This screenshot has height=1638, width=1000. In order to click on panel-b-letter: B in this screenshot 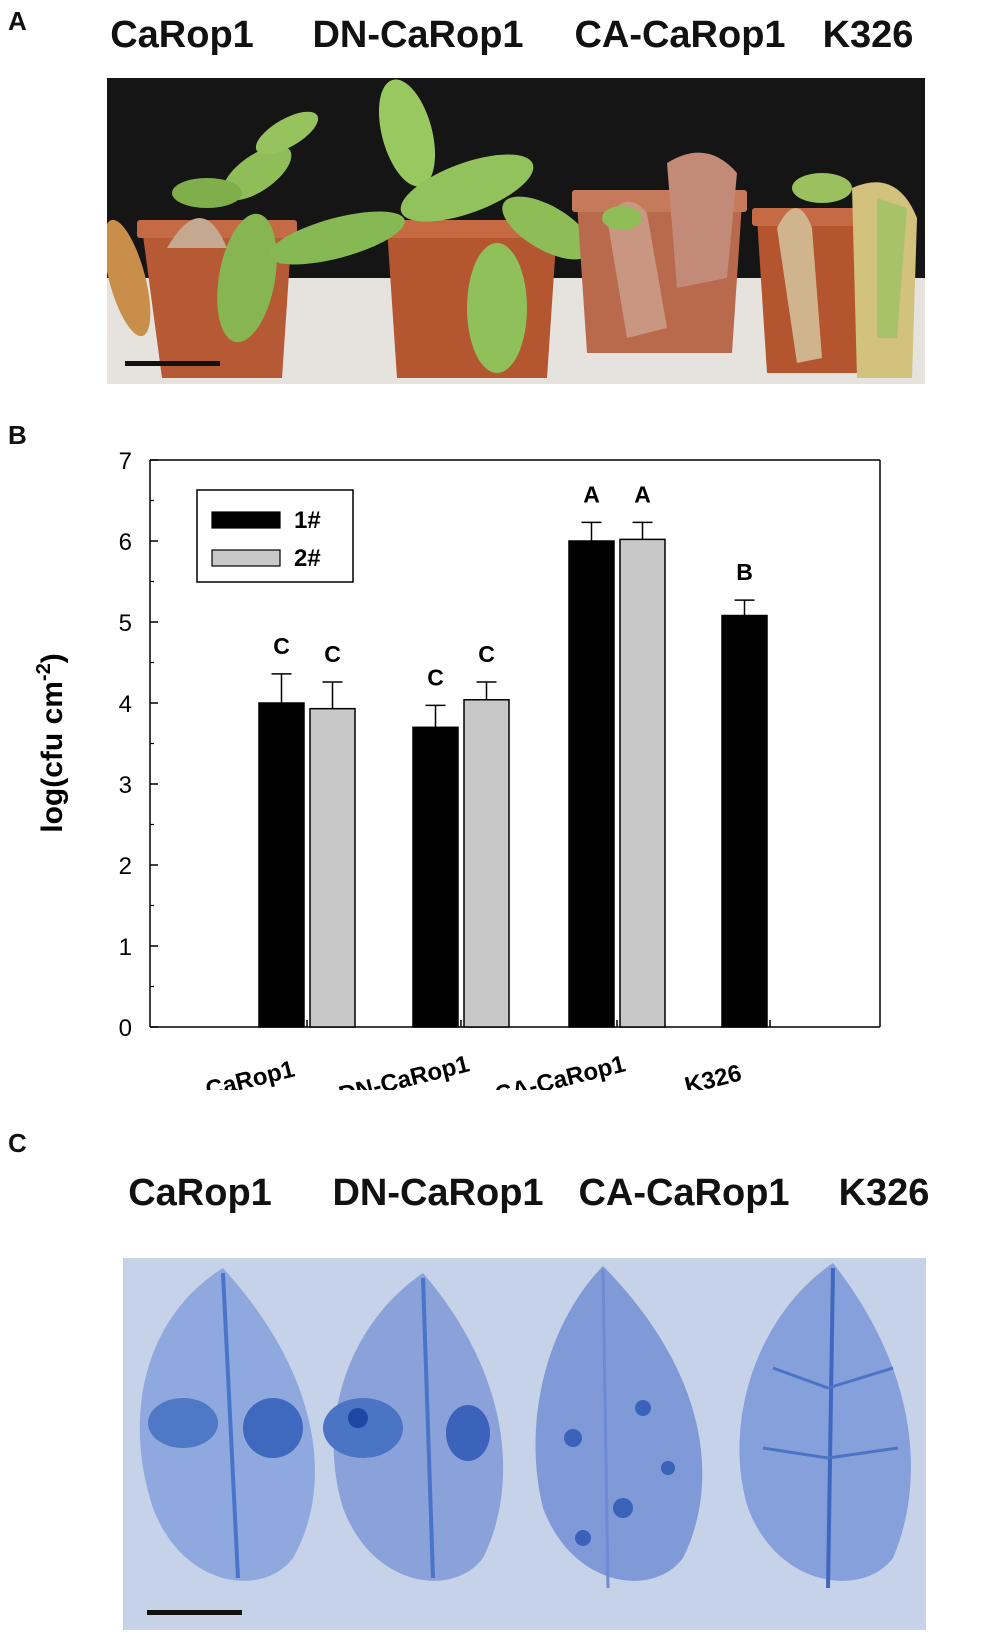, I will do `click(17, 435)`.